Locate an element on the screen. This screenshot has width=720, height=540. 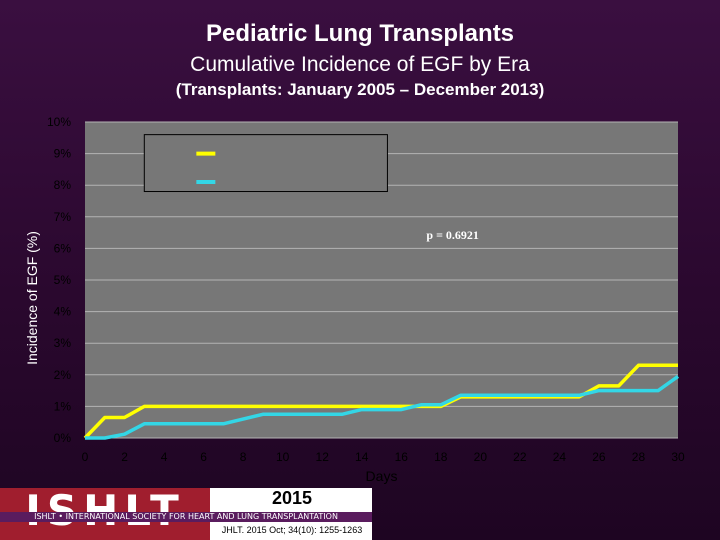
legend is located at coordinates (265, 163).